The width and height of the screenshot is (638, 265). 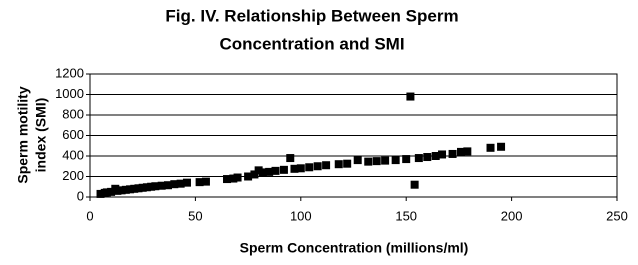 What do you see at coordinates (23, 134) in the screenshot?
I see `y-axis-title: Sperm motility` at bounding box center [23, 134].